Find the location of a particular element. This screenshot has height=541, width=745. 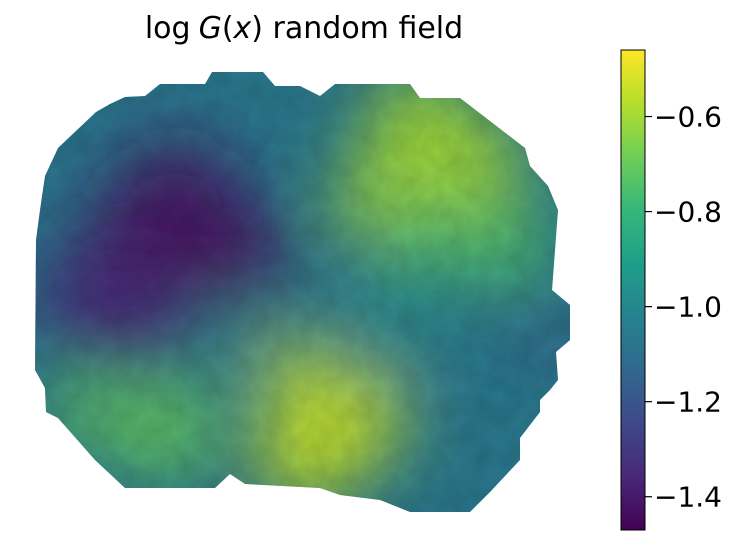

chart-title: log G(x) random field is located at coordinates (304, 28).